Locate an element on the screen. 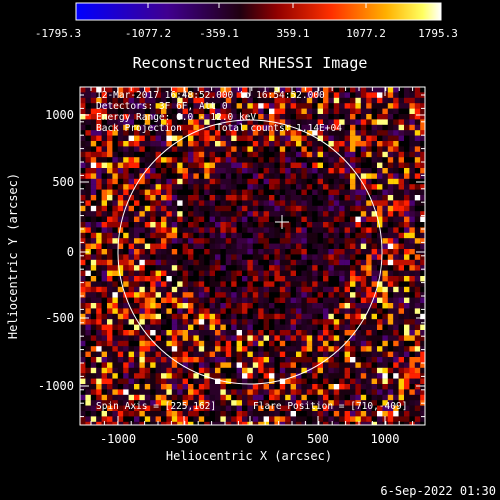 The width and height of the screenshot is (500, 500). colorbar-tick-label-3: 359.1 is located at coordinates (292, 33).